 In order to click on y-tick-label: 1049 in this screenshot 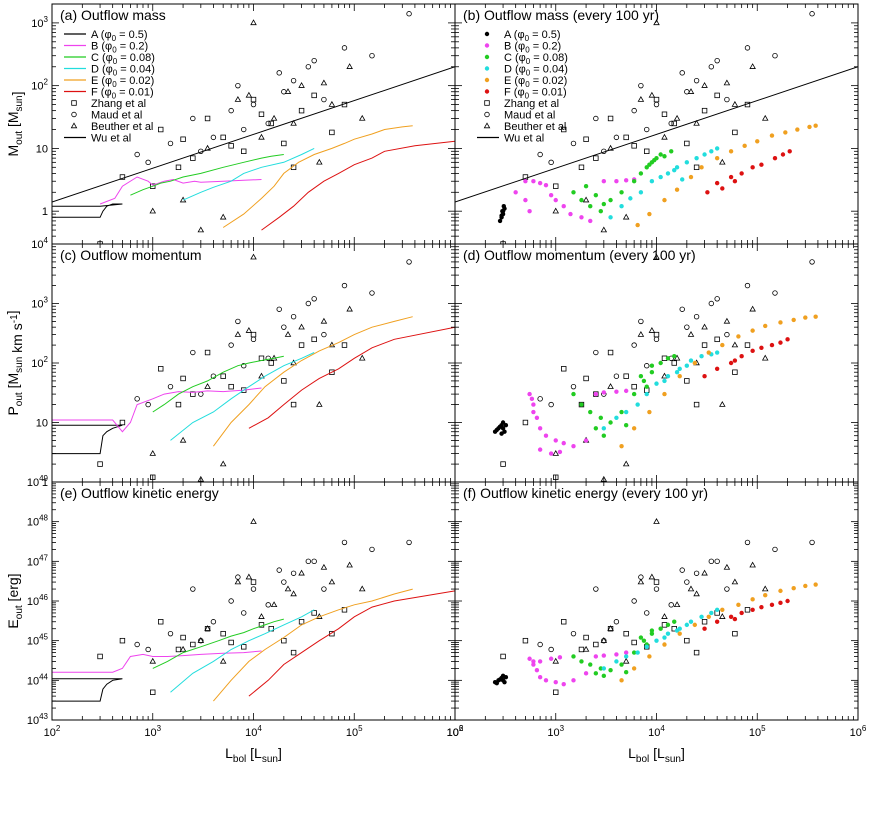, I will do `click(38, 481)`.